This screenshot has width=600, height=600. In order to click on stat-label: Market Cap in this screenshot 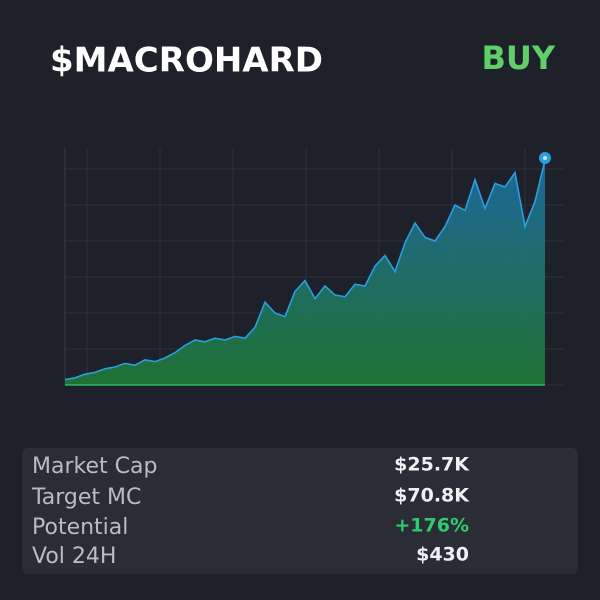, I will do `click(94, 466)`.